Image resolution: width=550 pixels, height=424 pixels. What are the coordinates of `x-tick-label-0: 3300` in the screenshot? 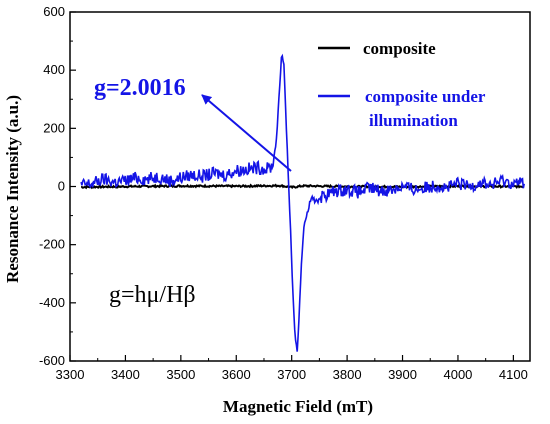 It's located at (70, 374).